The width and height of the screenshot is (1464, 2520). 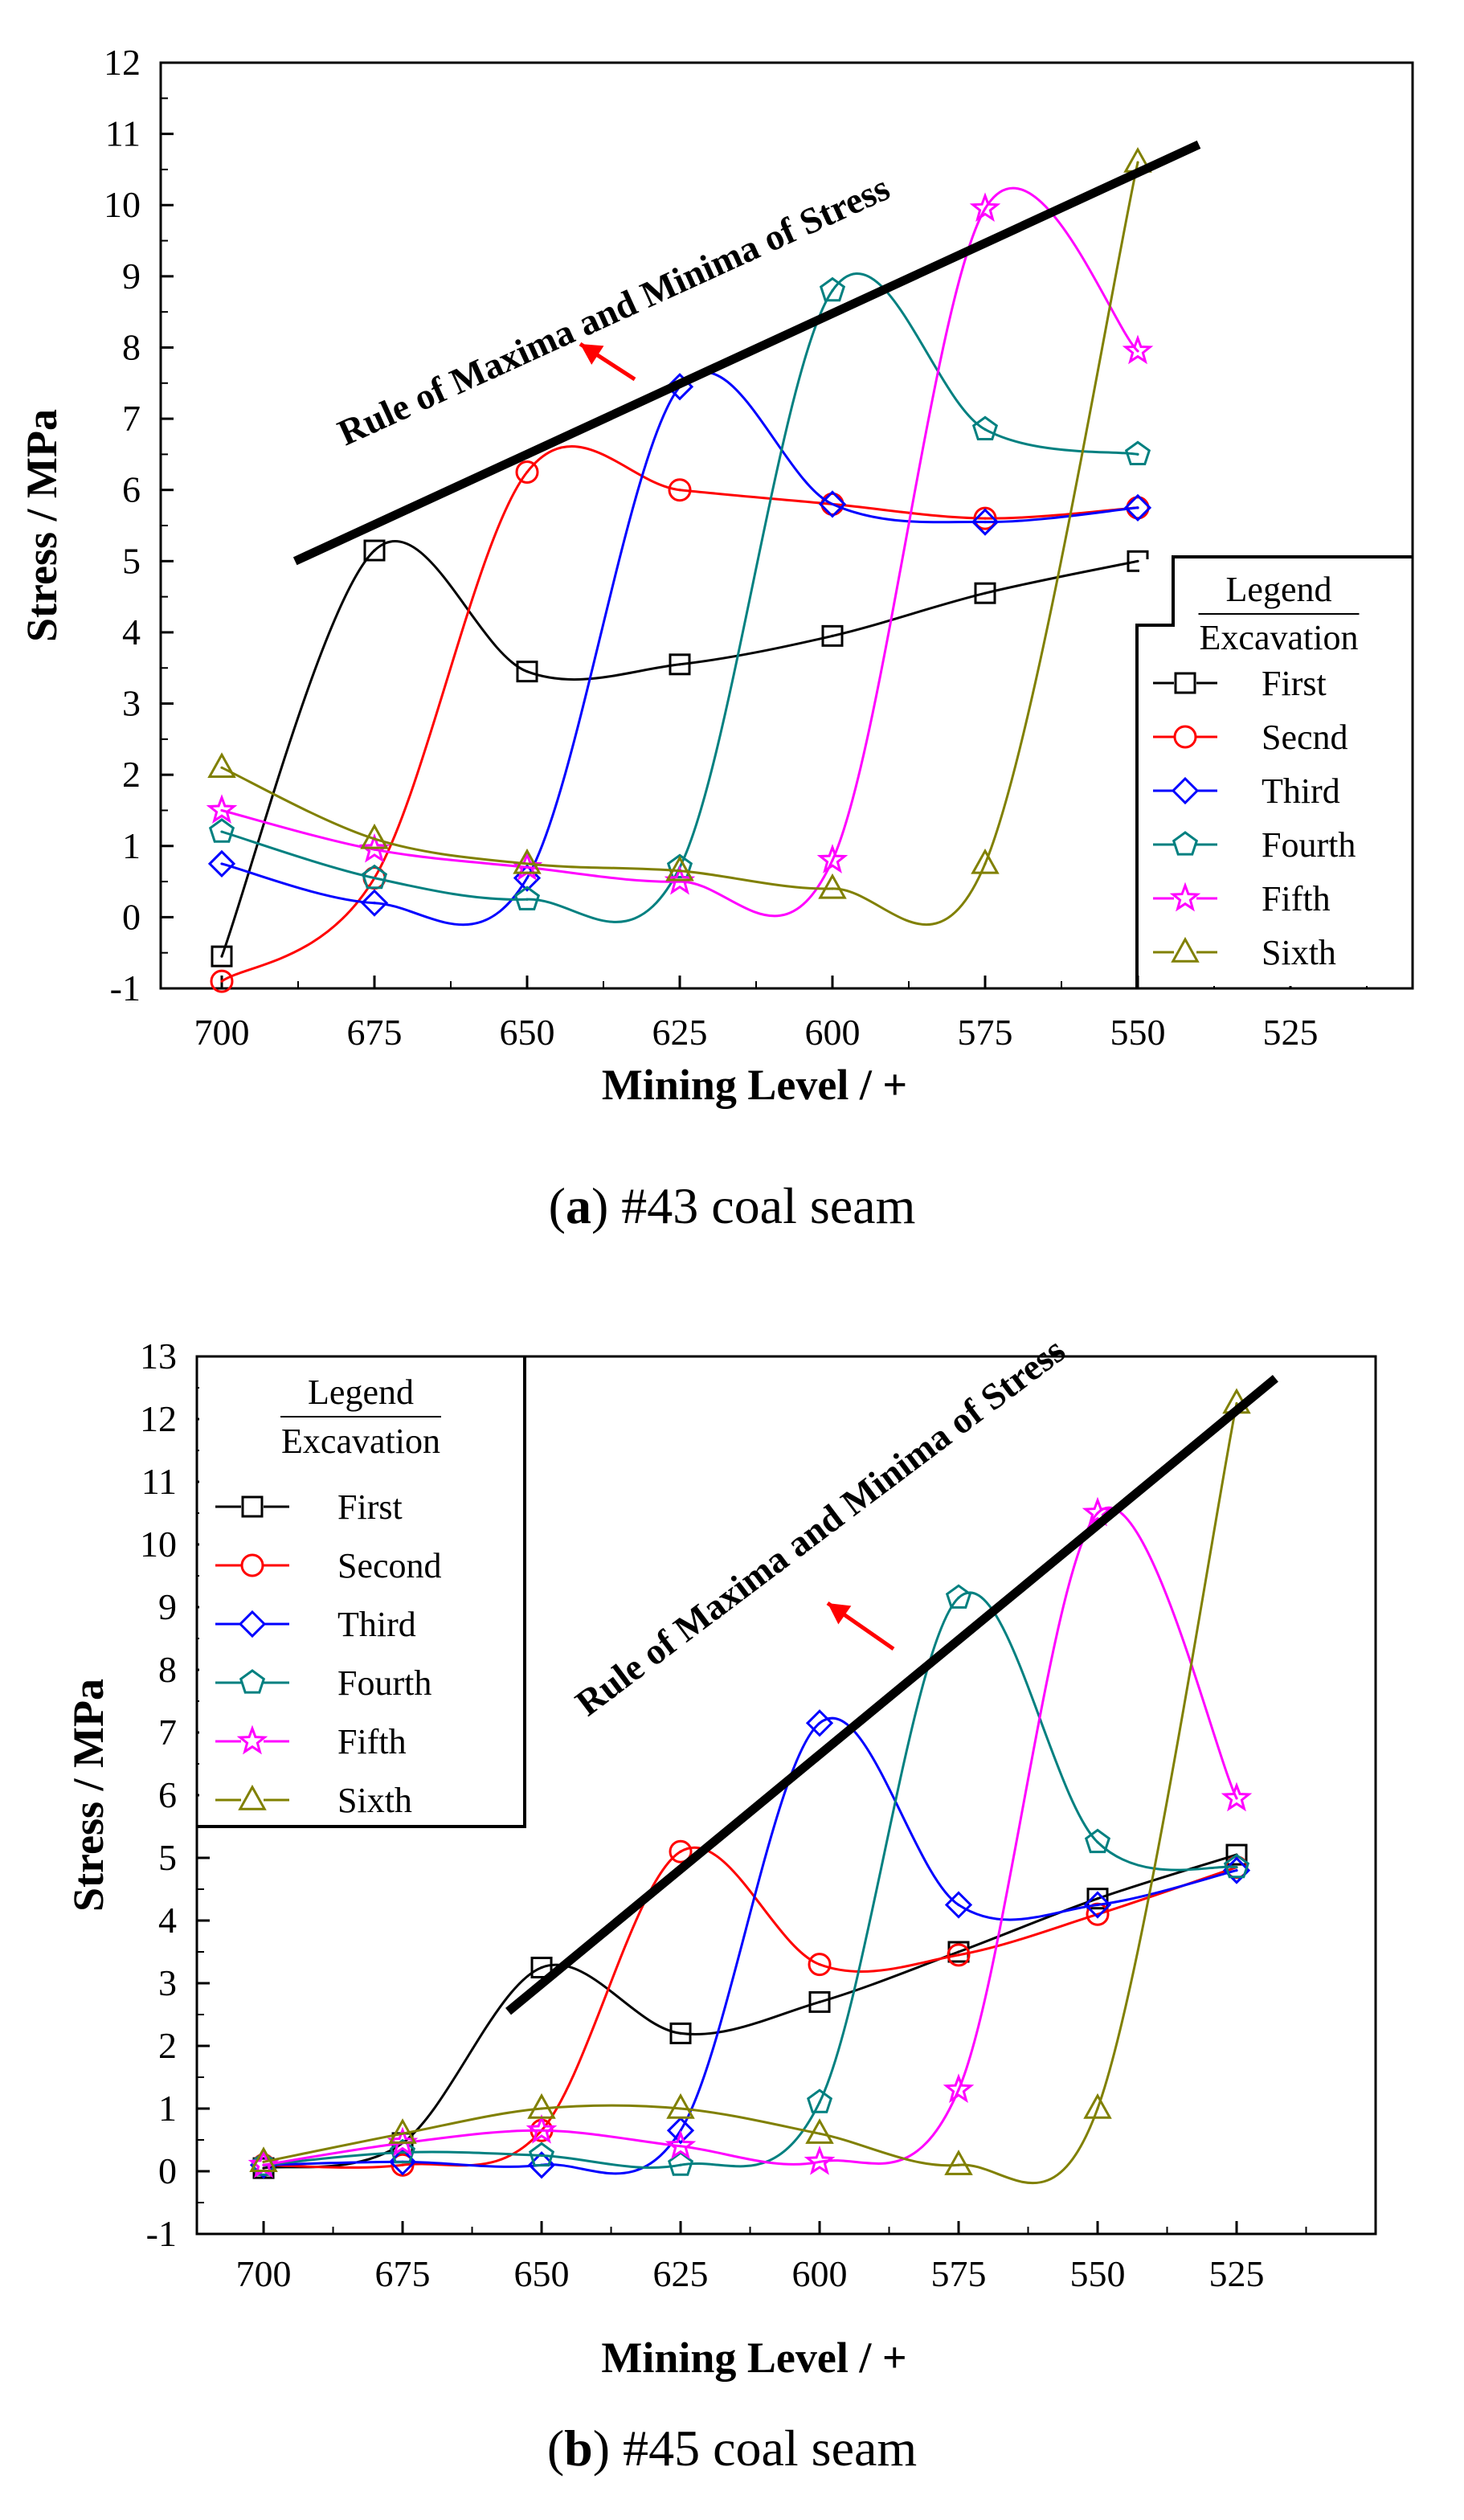 What do you see at coordinates (167, 1921) in the screenshot?
I see `y-tick-label: 4` at bounding box center [167, 1921].